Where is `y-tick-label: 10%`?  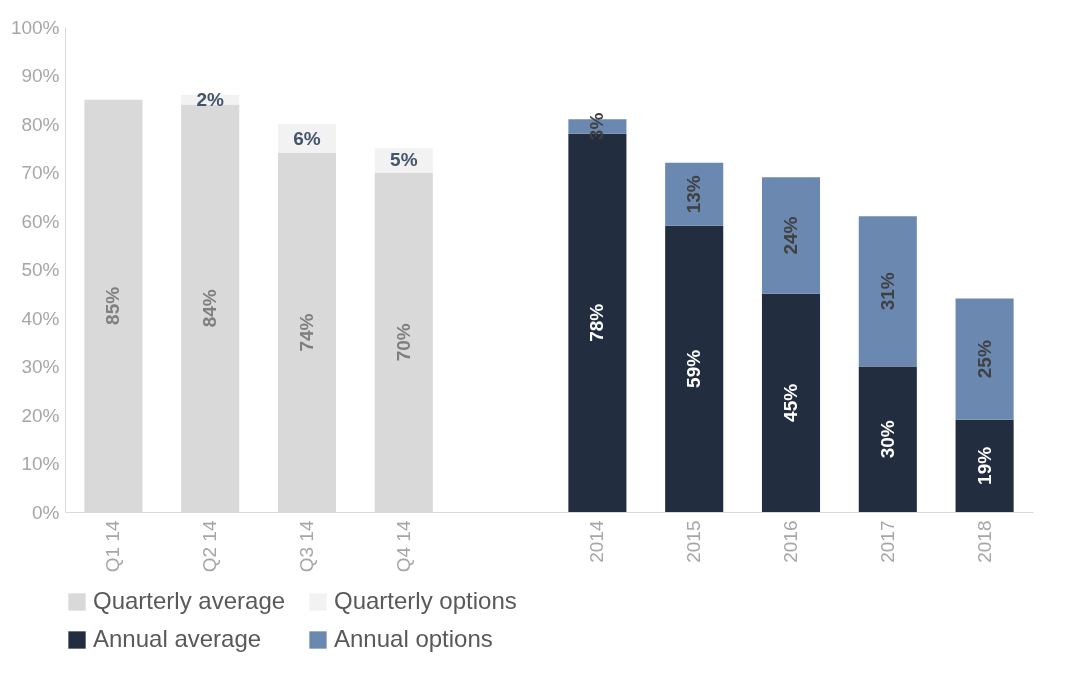 y-tick-label: 10% is located at coordinates (40, 463).